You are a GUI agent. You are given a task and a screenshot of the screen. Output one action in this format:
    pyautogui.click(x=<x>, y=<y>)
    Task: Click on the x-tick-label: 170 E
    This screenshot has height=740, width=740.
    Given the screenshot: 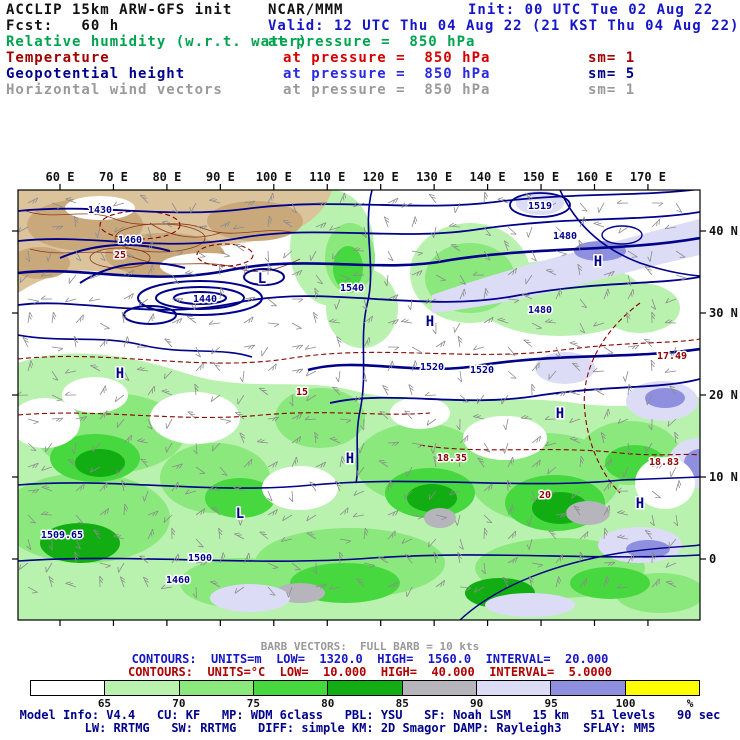 What is the action you would take?
    pyautogui.click(x=648, y=177)
    